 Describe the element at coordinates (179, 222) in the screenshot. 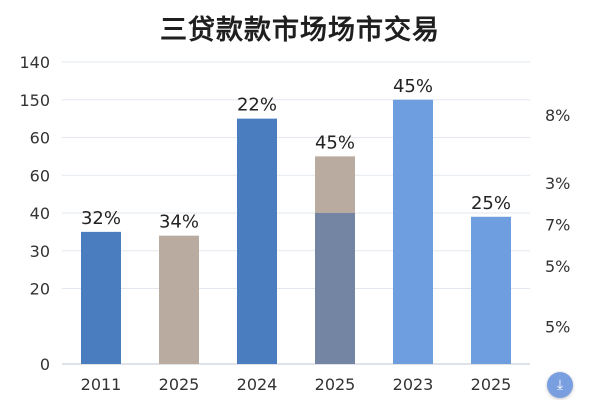

I see `data-label: 34%` at that location.